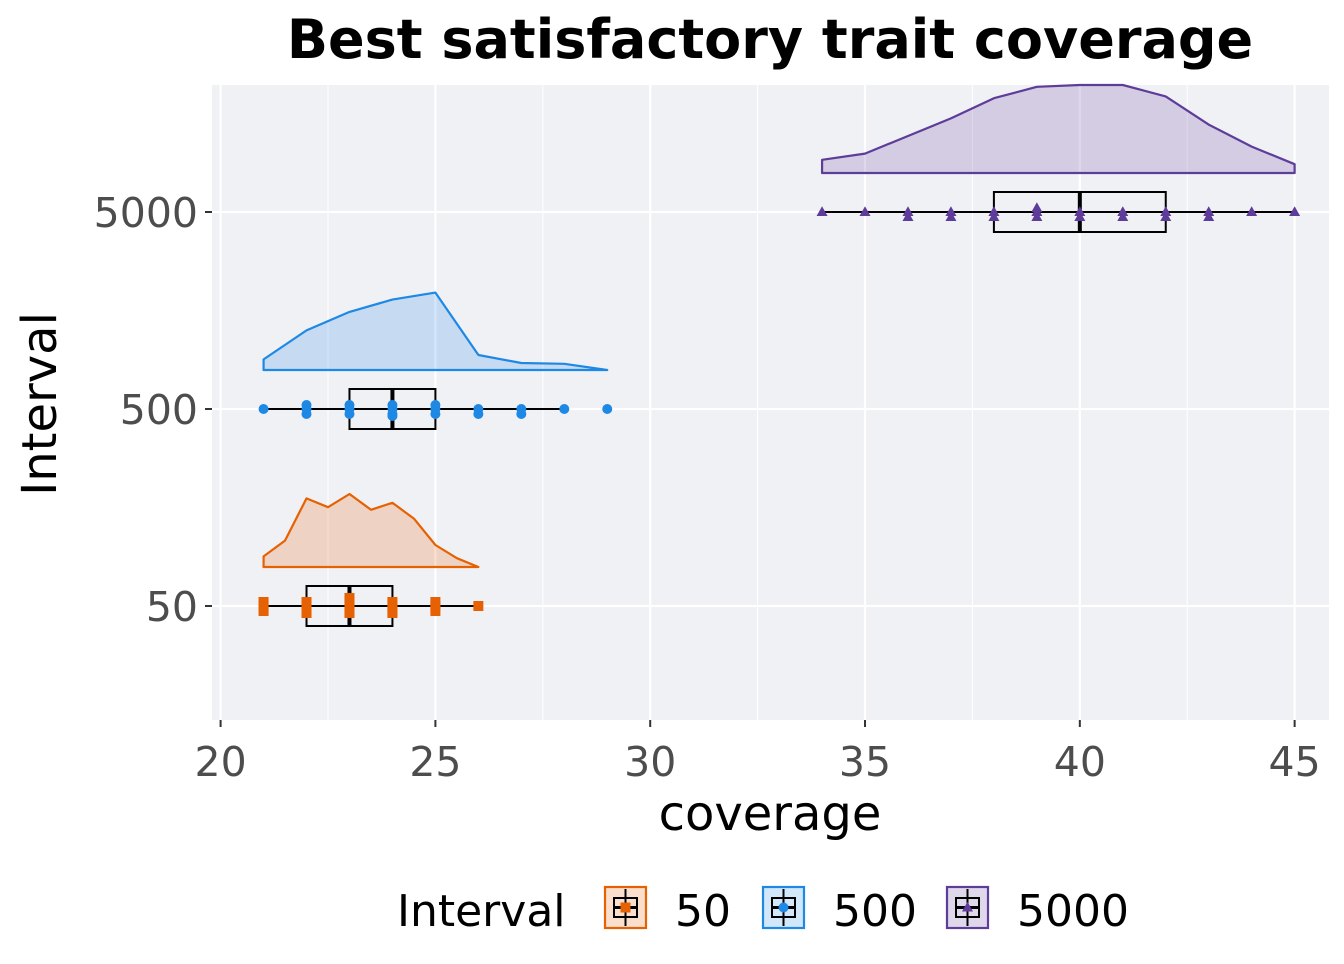  Describe the element at coordinates (435, 762) in the screenshot. I see `x-tick-label: 25` at that location.